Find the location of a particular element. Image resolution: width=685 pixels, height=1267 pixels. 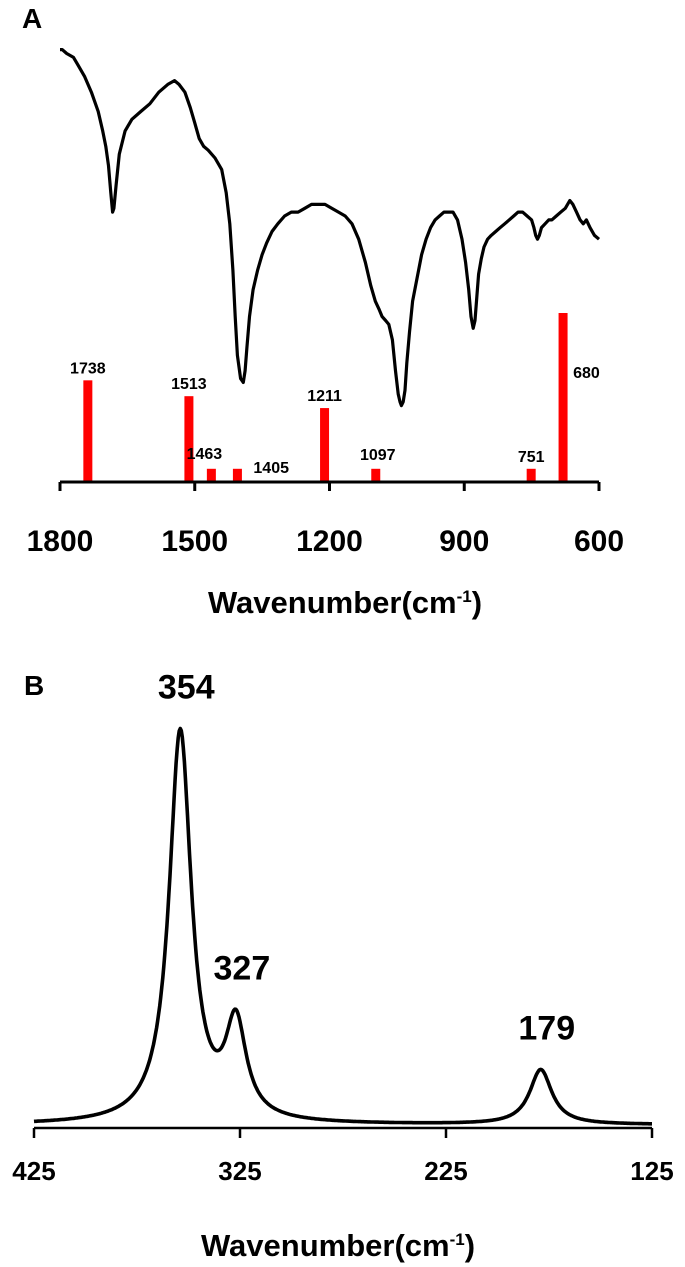

bar-layer: 1738 1513 1463 1405 1211 1097 751 680 is located at coordinates (335, 397).